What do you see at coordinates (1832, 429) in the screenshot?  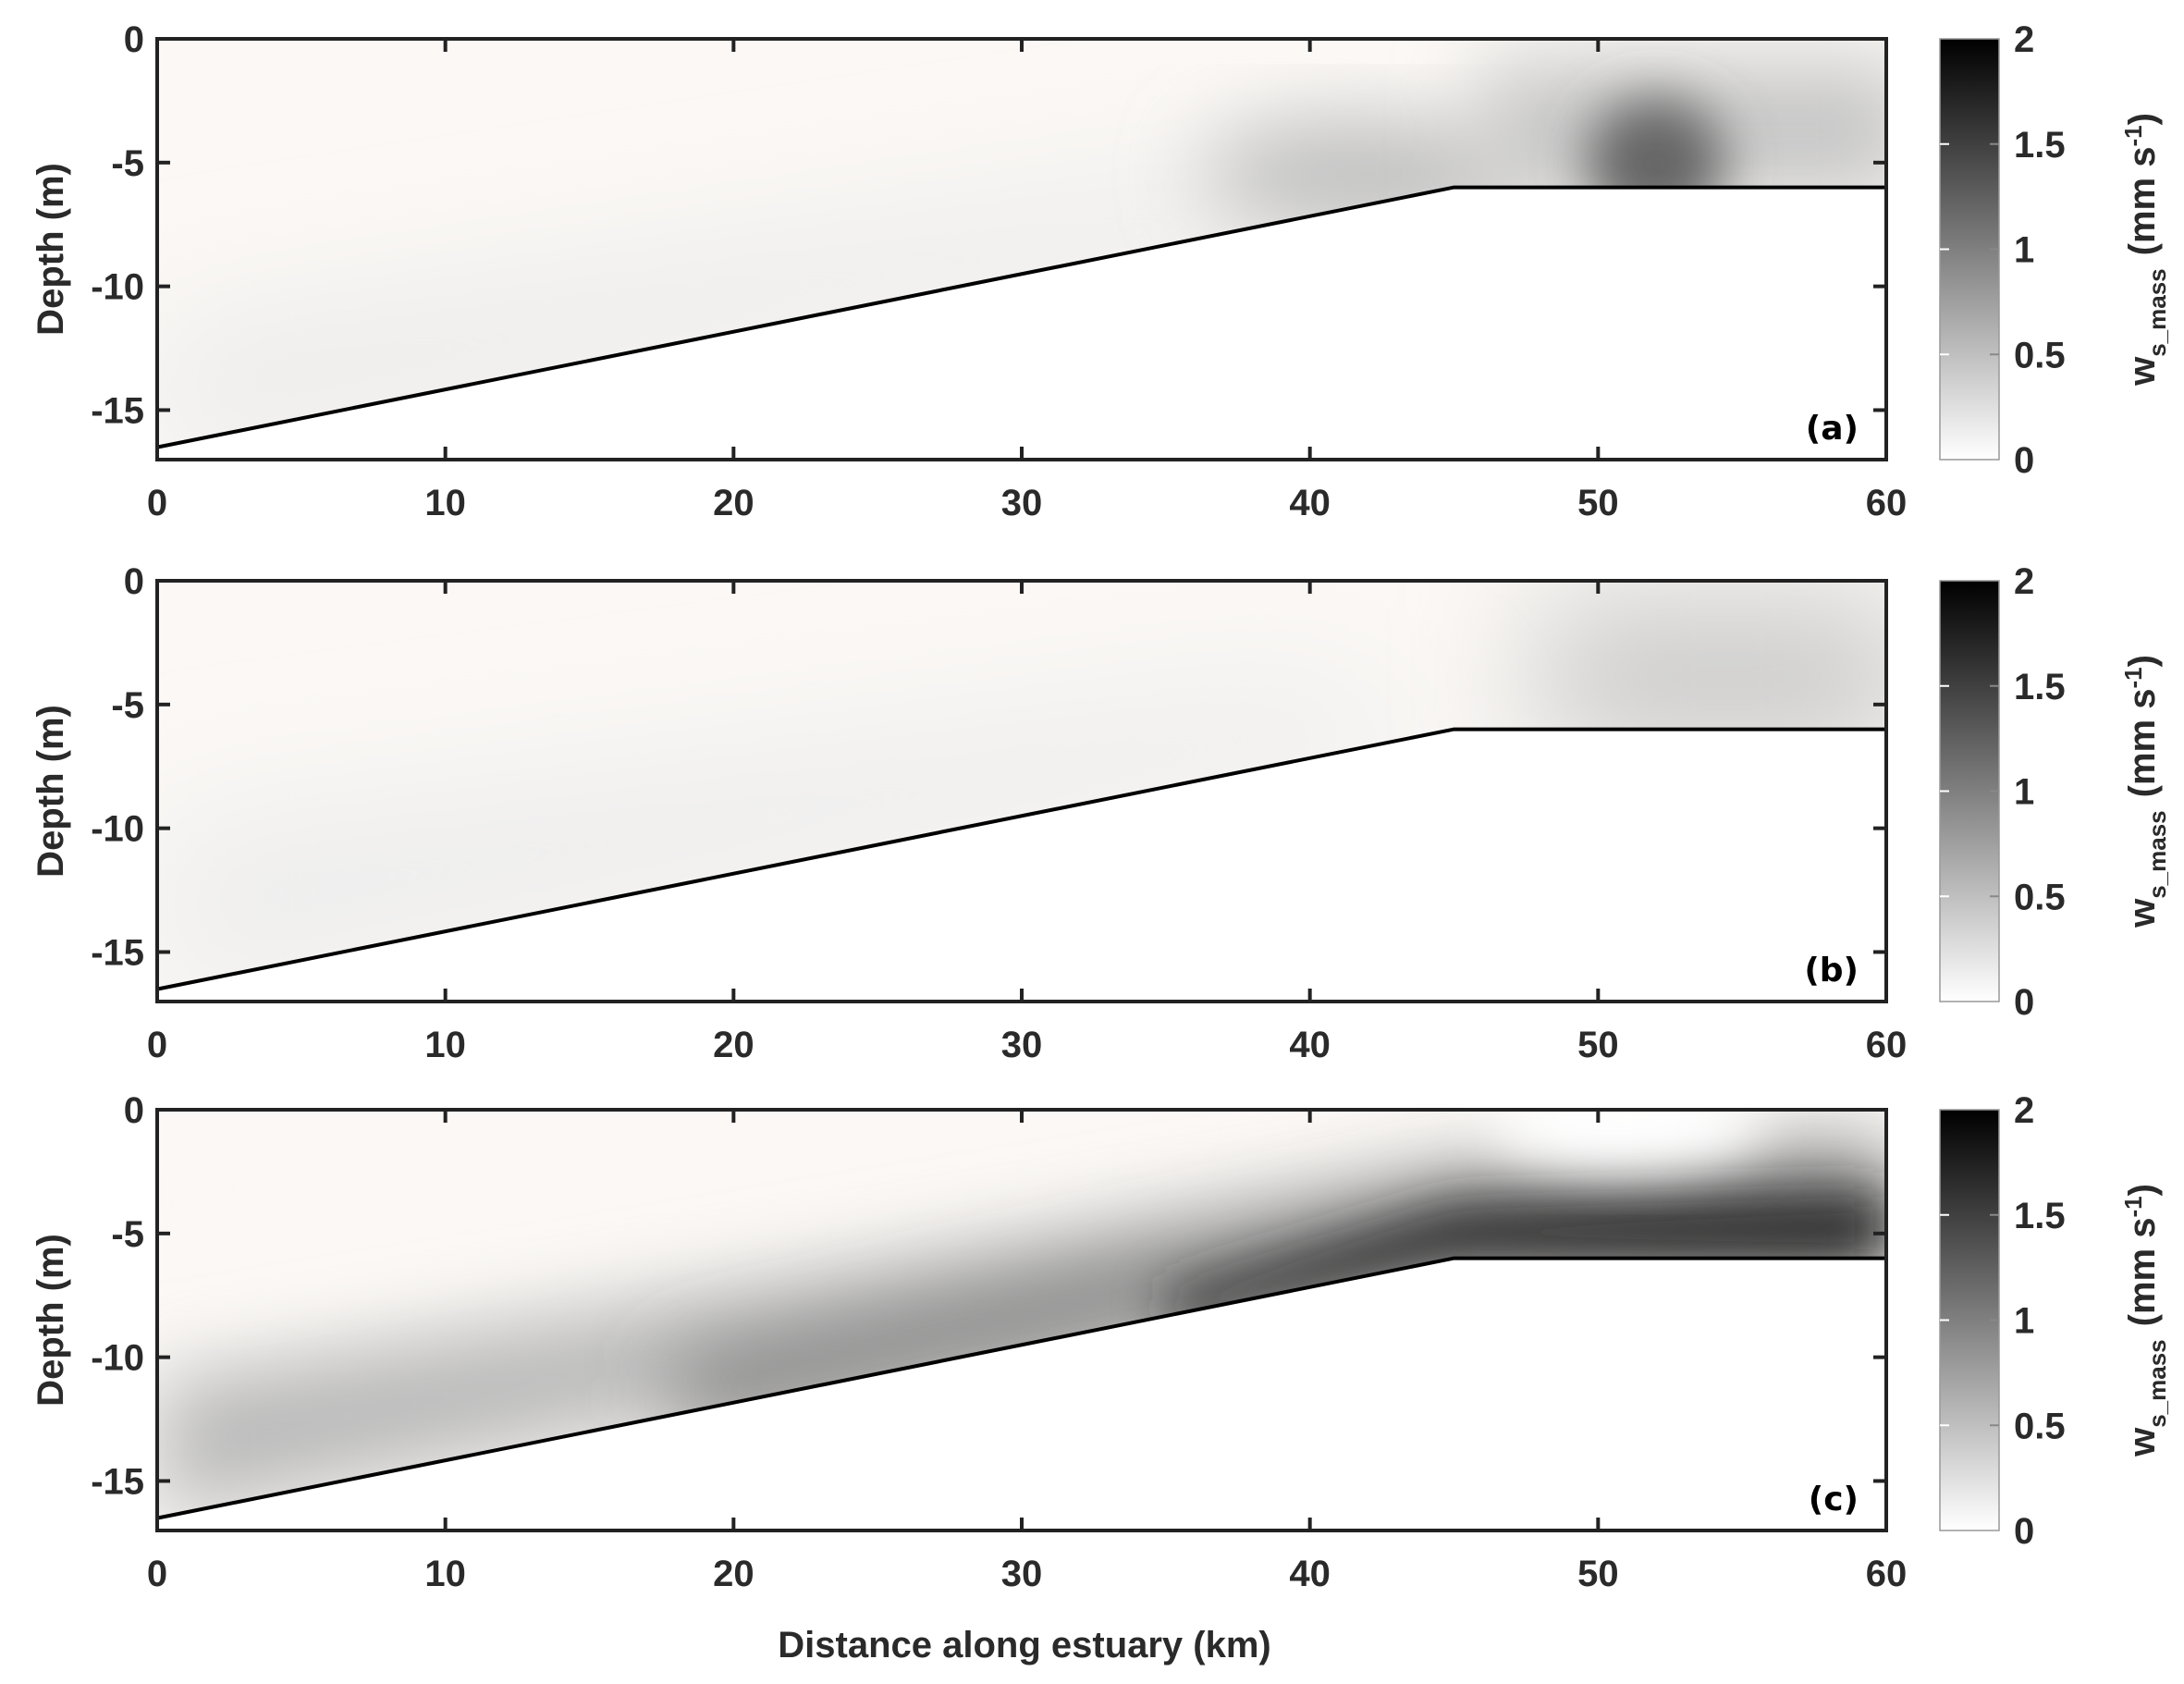 I see `panel-label: (a)` at bounding box center [1832, 429].